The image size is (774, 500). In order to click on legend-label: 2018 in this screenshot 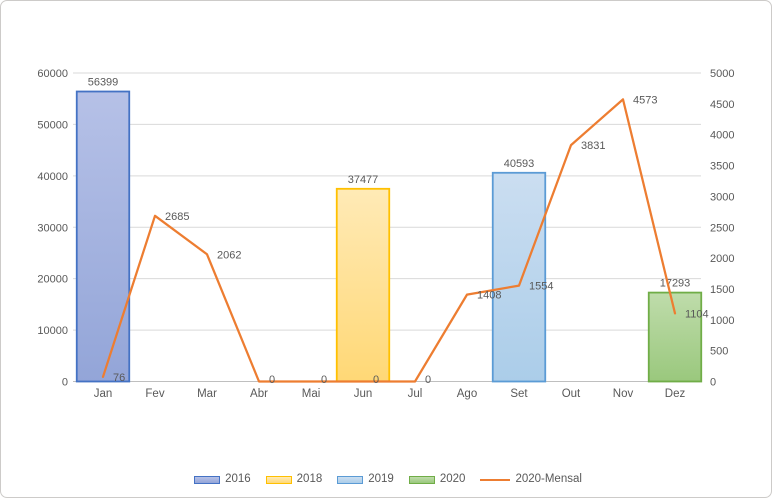, I will do `click(309, 479)`.